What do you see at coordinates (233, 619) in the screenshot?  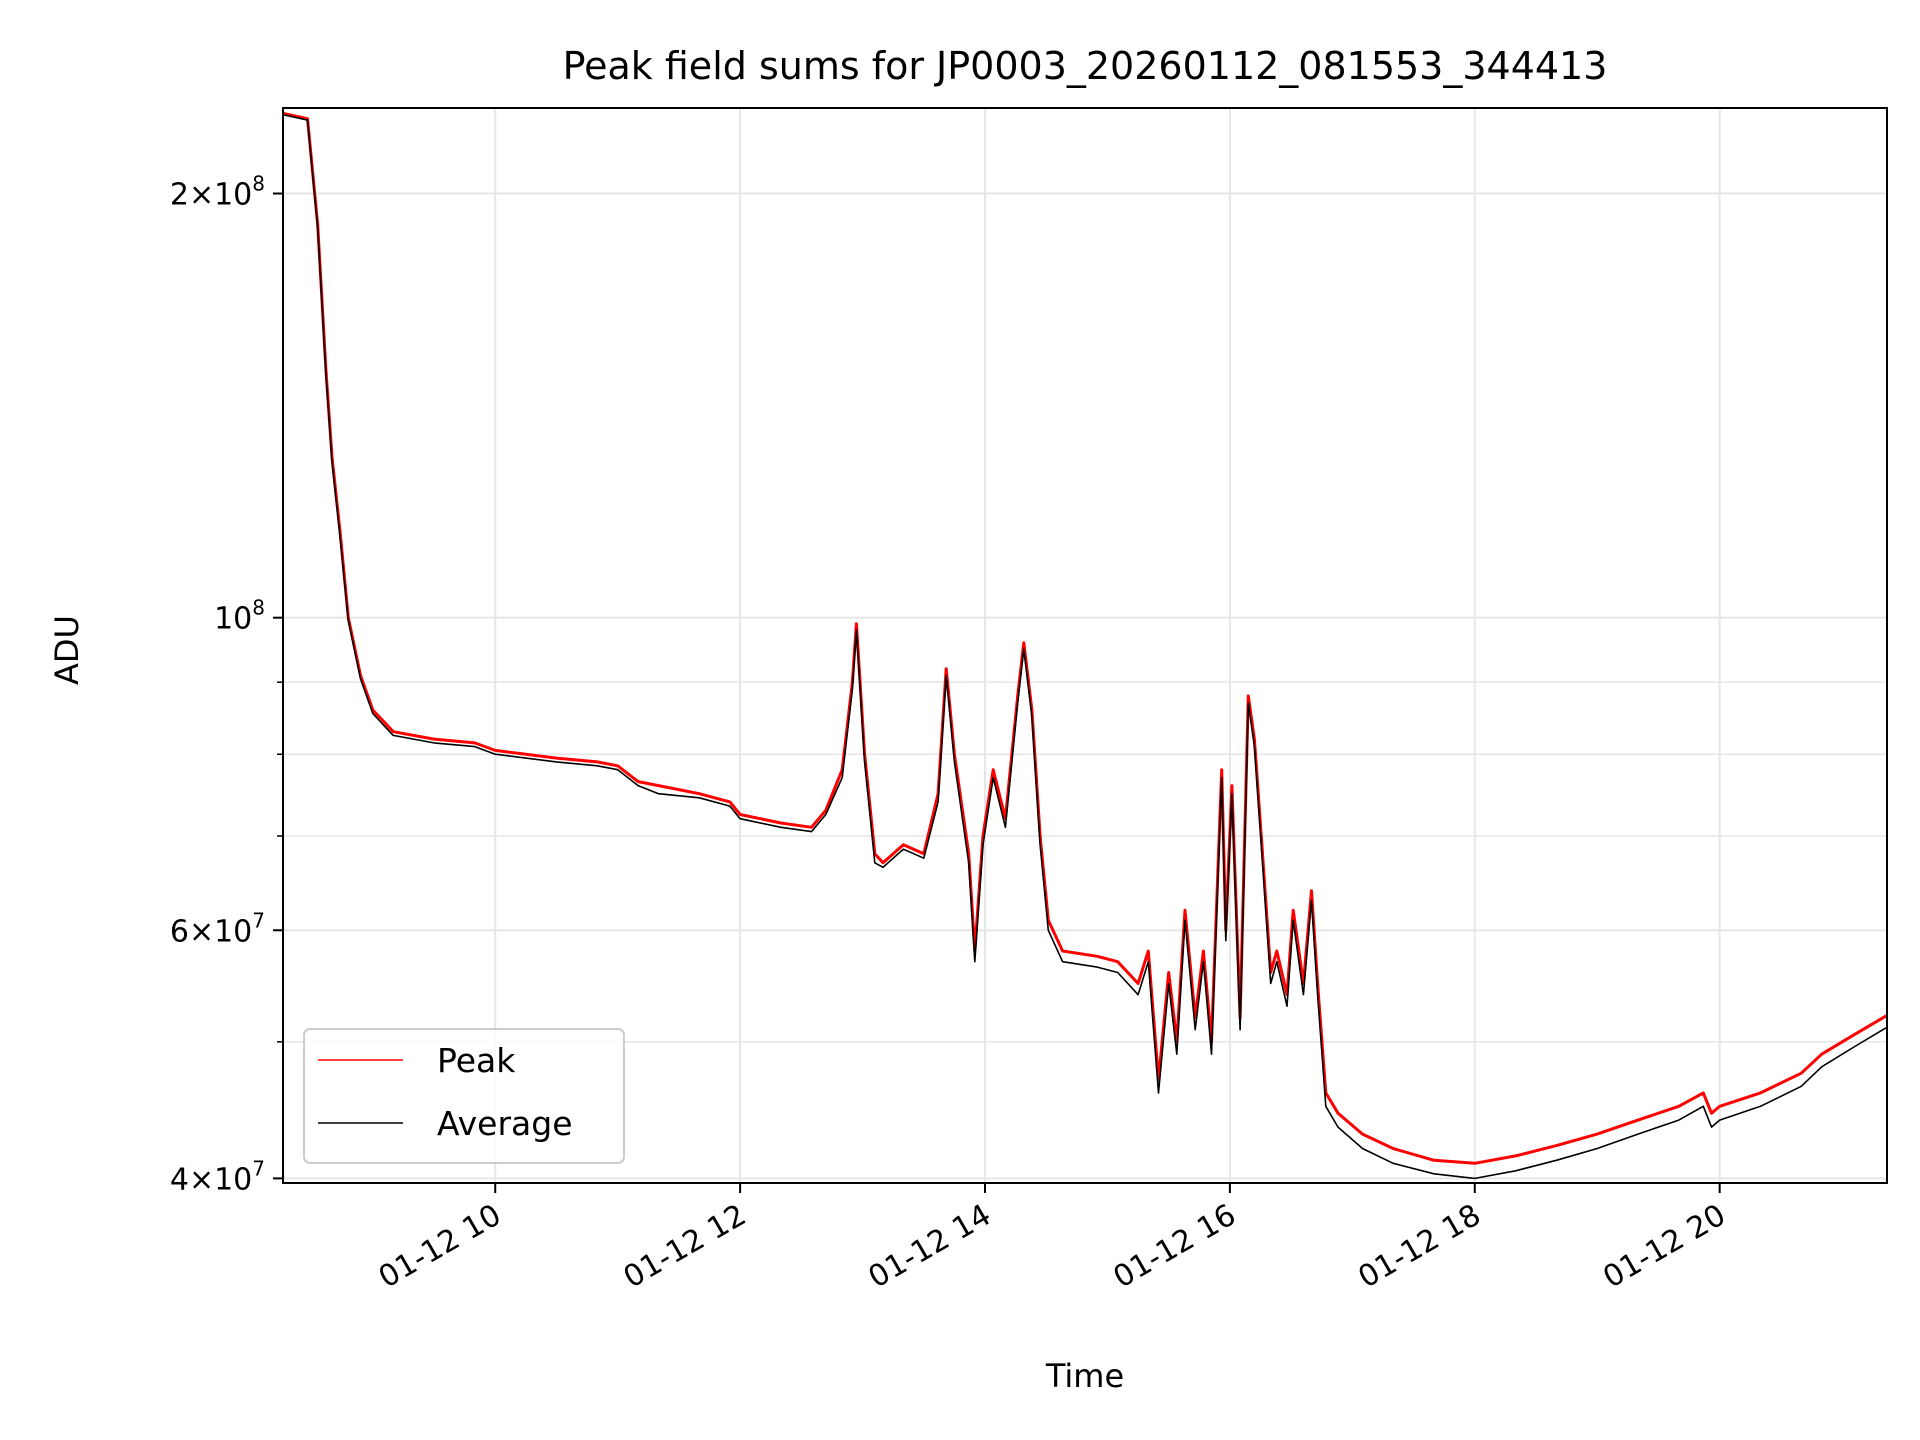 I see `y-tick-mantissa: 10` at bounding box center [233, 619].